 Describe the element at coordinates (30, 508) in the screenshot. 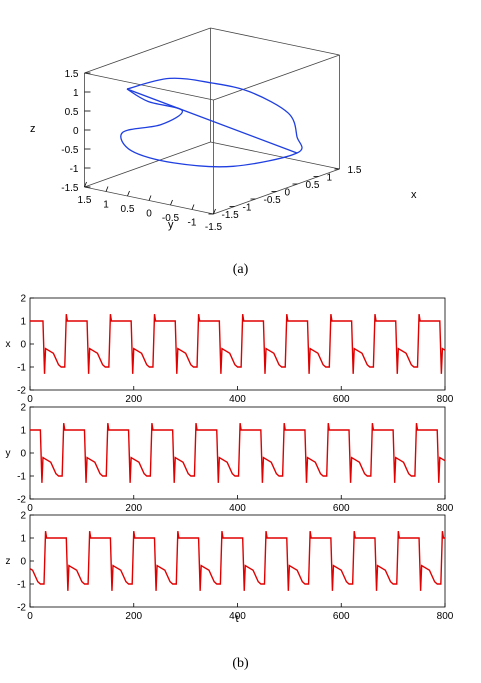

I see `x-tick-label-y-0: 0` at that location.